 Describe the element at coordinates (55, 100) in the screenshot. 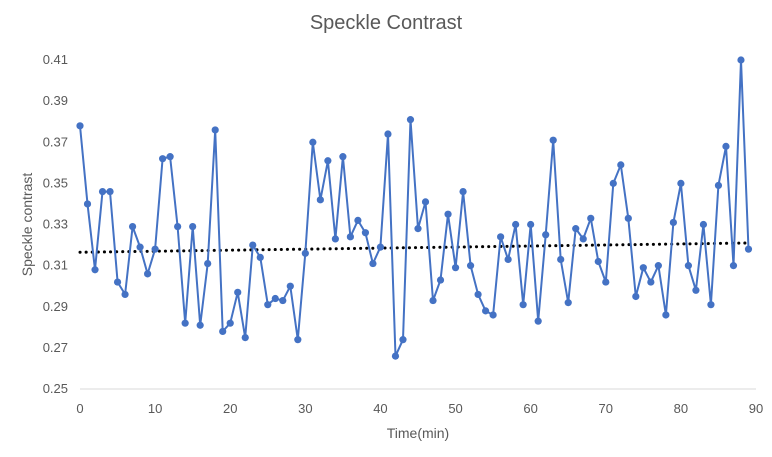

I see `y-tick-label: 0.39` at that location.